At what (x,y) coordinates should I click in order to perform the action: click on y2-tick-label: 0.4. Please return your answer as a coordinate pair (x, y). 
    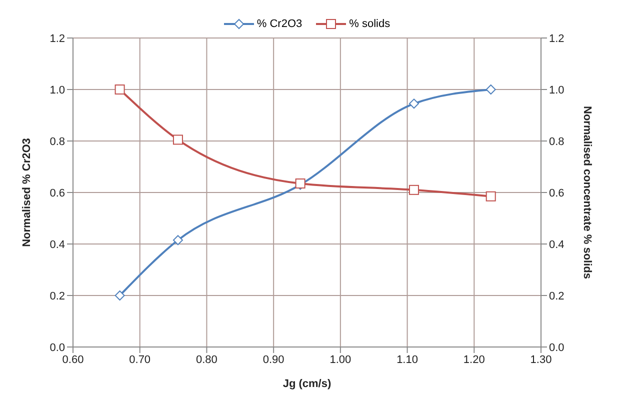
    Looking at the image, I should click on (556, 244).